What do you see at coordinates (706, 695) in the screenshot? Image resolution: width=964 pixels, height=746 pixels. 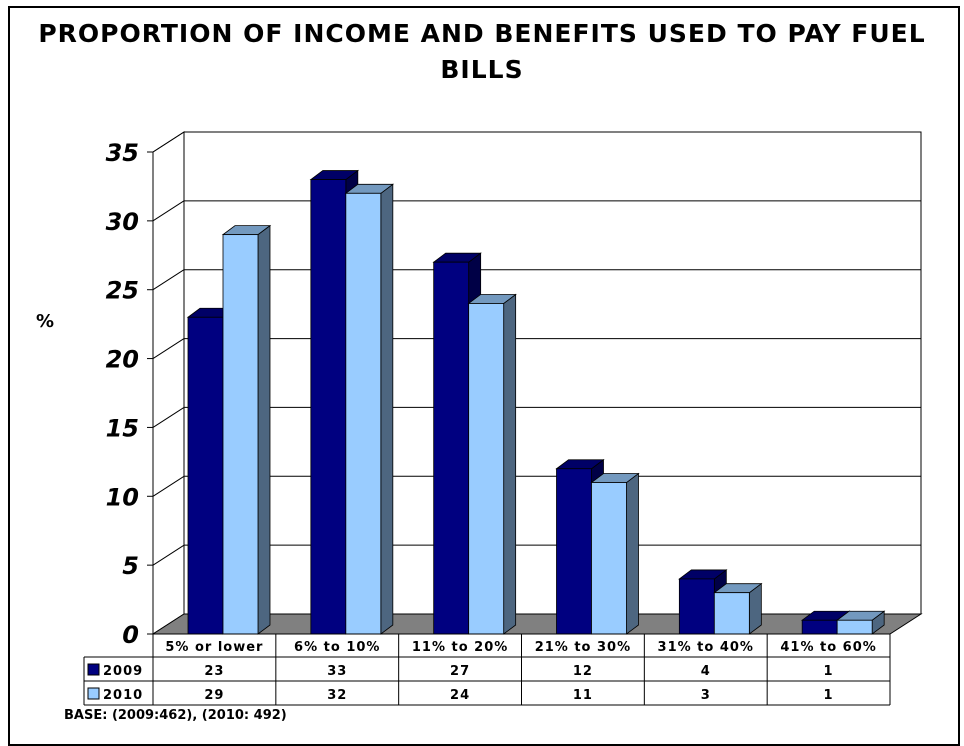 I see `table-cell-2010: 3` at bounding box center [706, 695].